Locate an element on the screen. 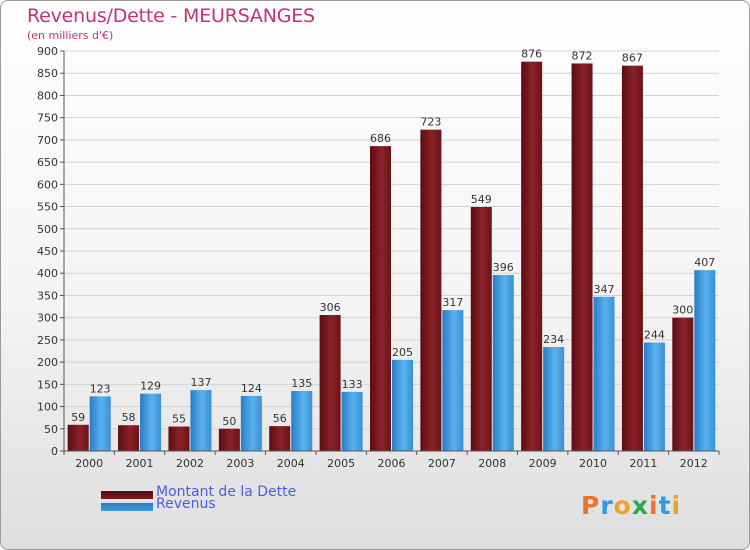 The height and width of the screenshot is (550, 750). chart-subtitle: (en milliers d'€) is located at coordinates (70, 35).